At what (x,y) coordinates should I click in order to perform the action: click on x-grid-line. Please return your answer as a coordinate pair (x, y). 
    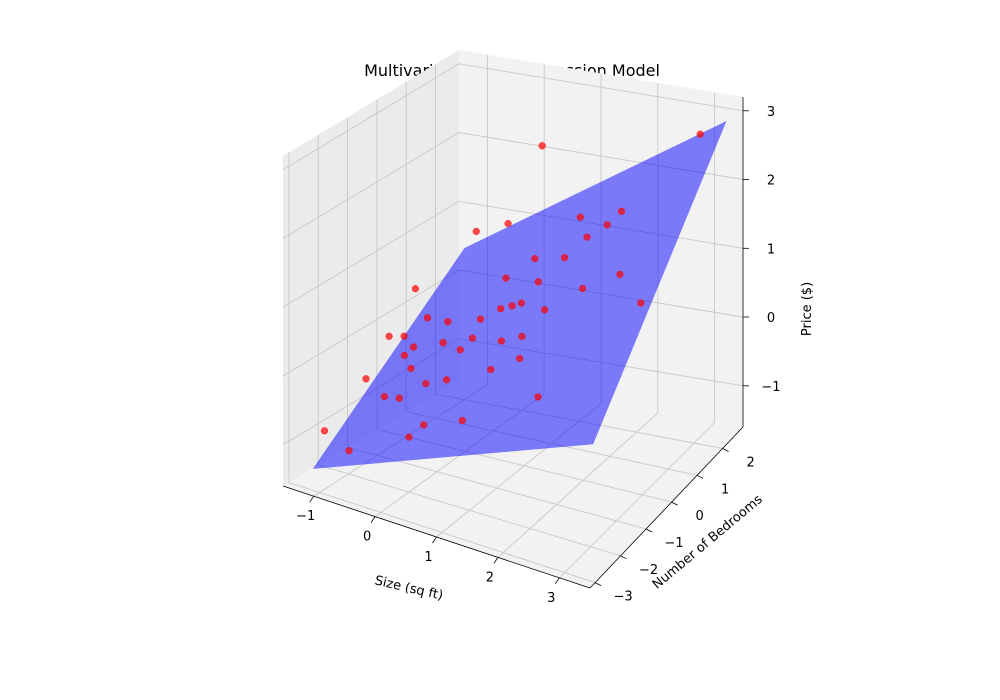
    Looking at the image, I should click on (637, 335).